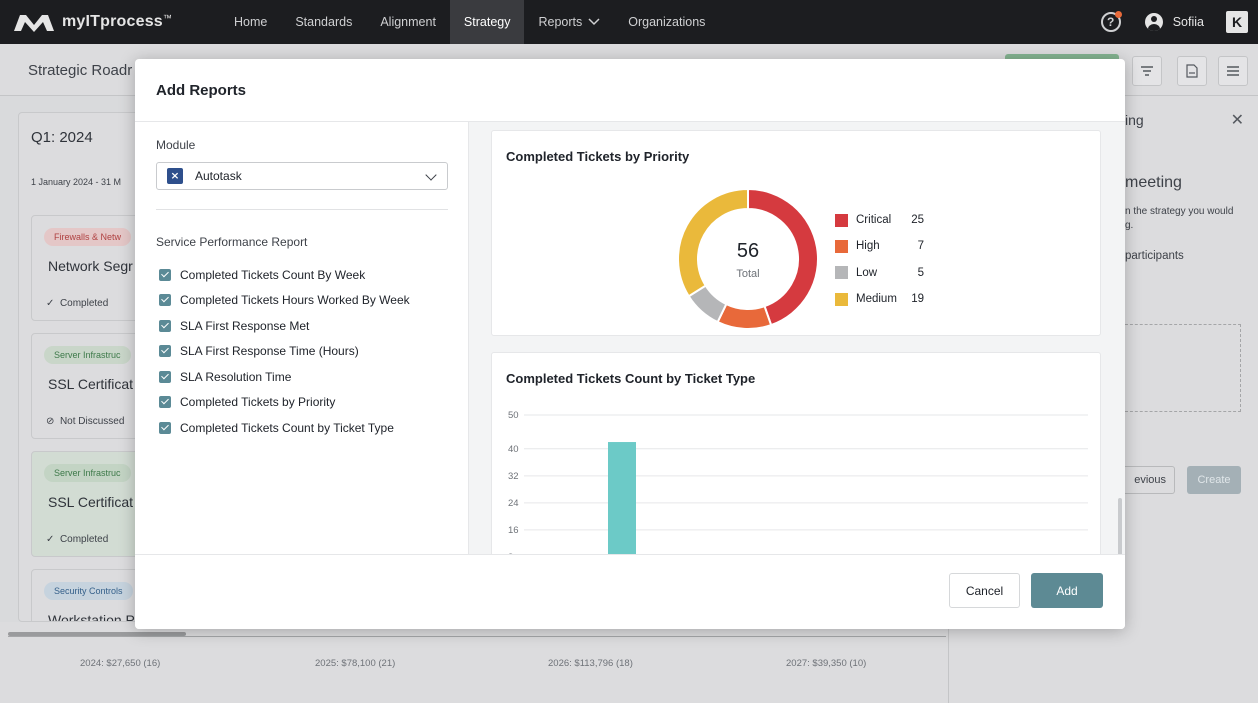  What do you see at coordinates (1153, 22) in the screenshot?
I see `user-avatar-icon` at bounding box center [1153, 22].